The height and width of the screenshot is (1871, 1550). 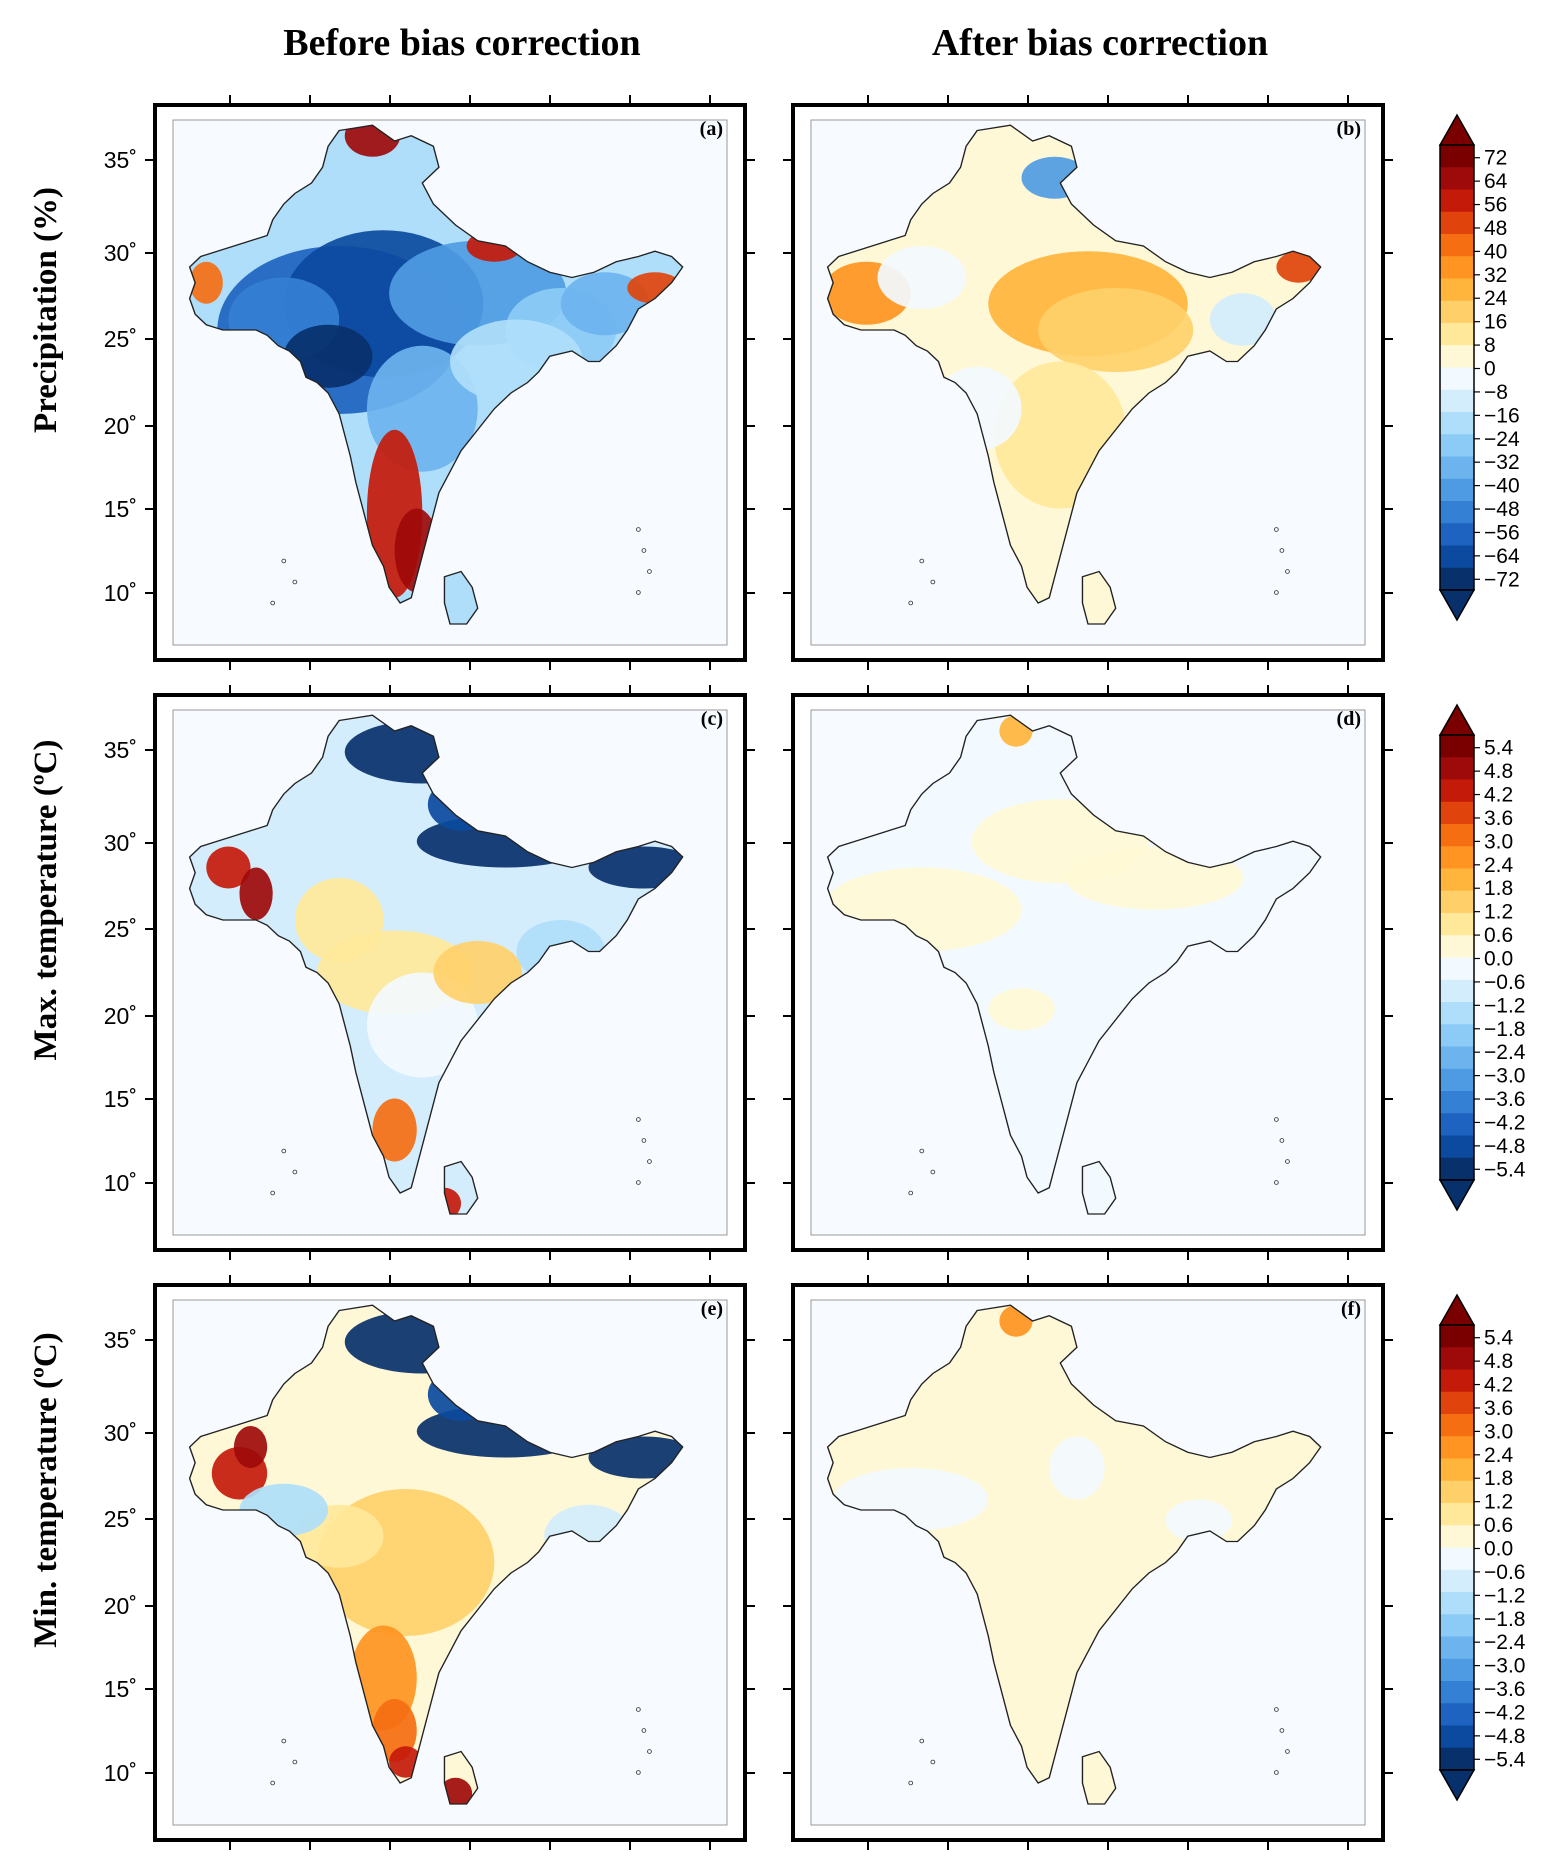 What do you see at coordinates (1498, 818) in the screenshot?
I see `colorbar-tick-label: 3.6` at bounding box center [1498, 818].